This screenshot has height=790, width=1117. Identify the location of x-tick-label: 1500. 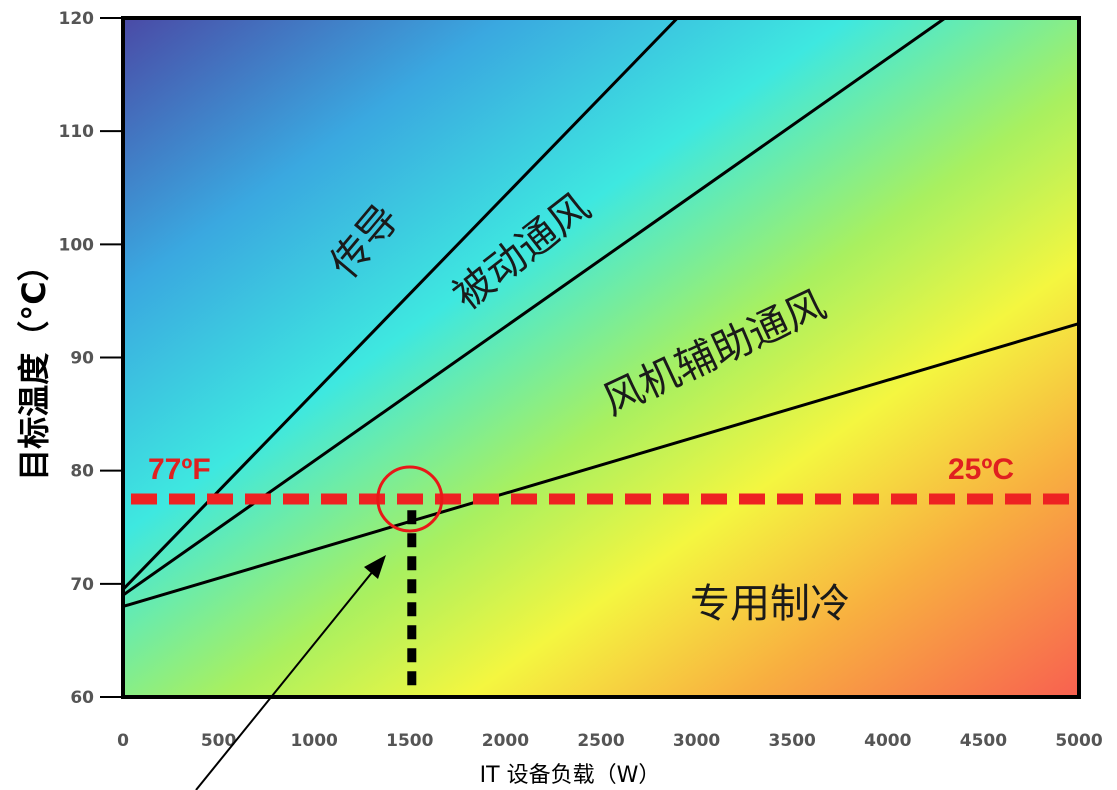
(409, 741).